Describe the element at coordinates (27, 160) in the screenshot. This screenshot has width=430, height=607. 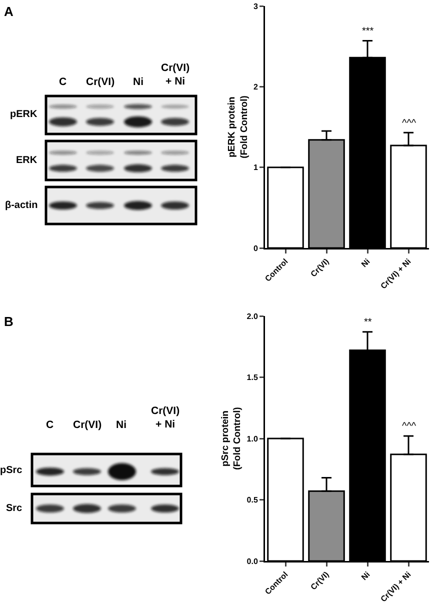
I see `text: ERK` at that location.